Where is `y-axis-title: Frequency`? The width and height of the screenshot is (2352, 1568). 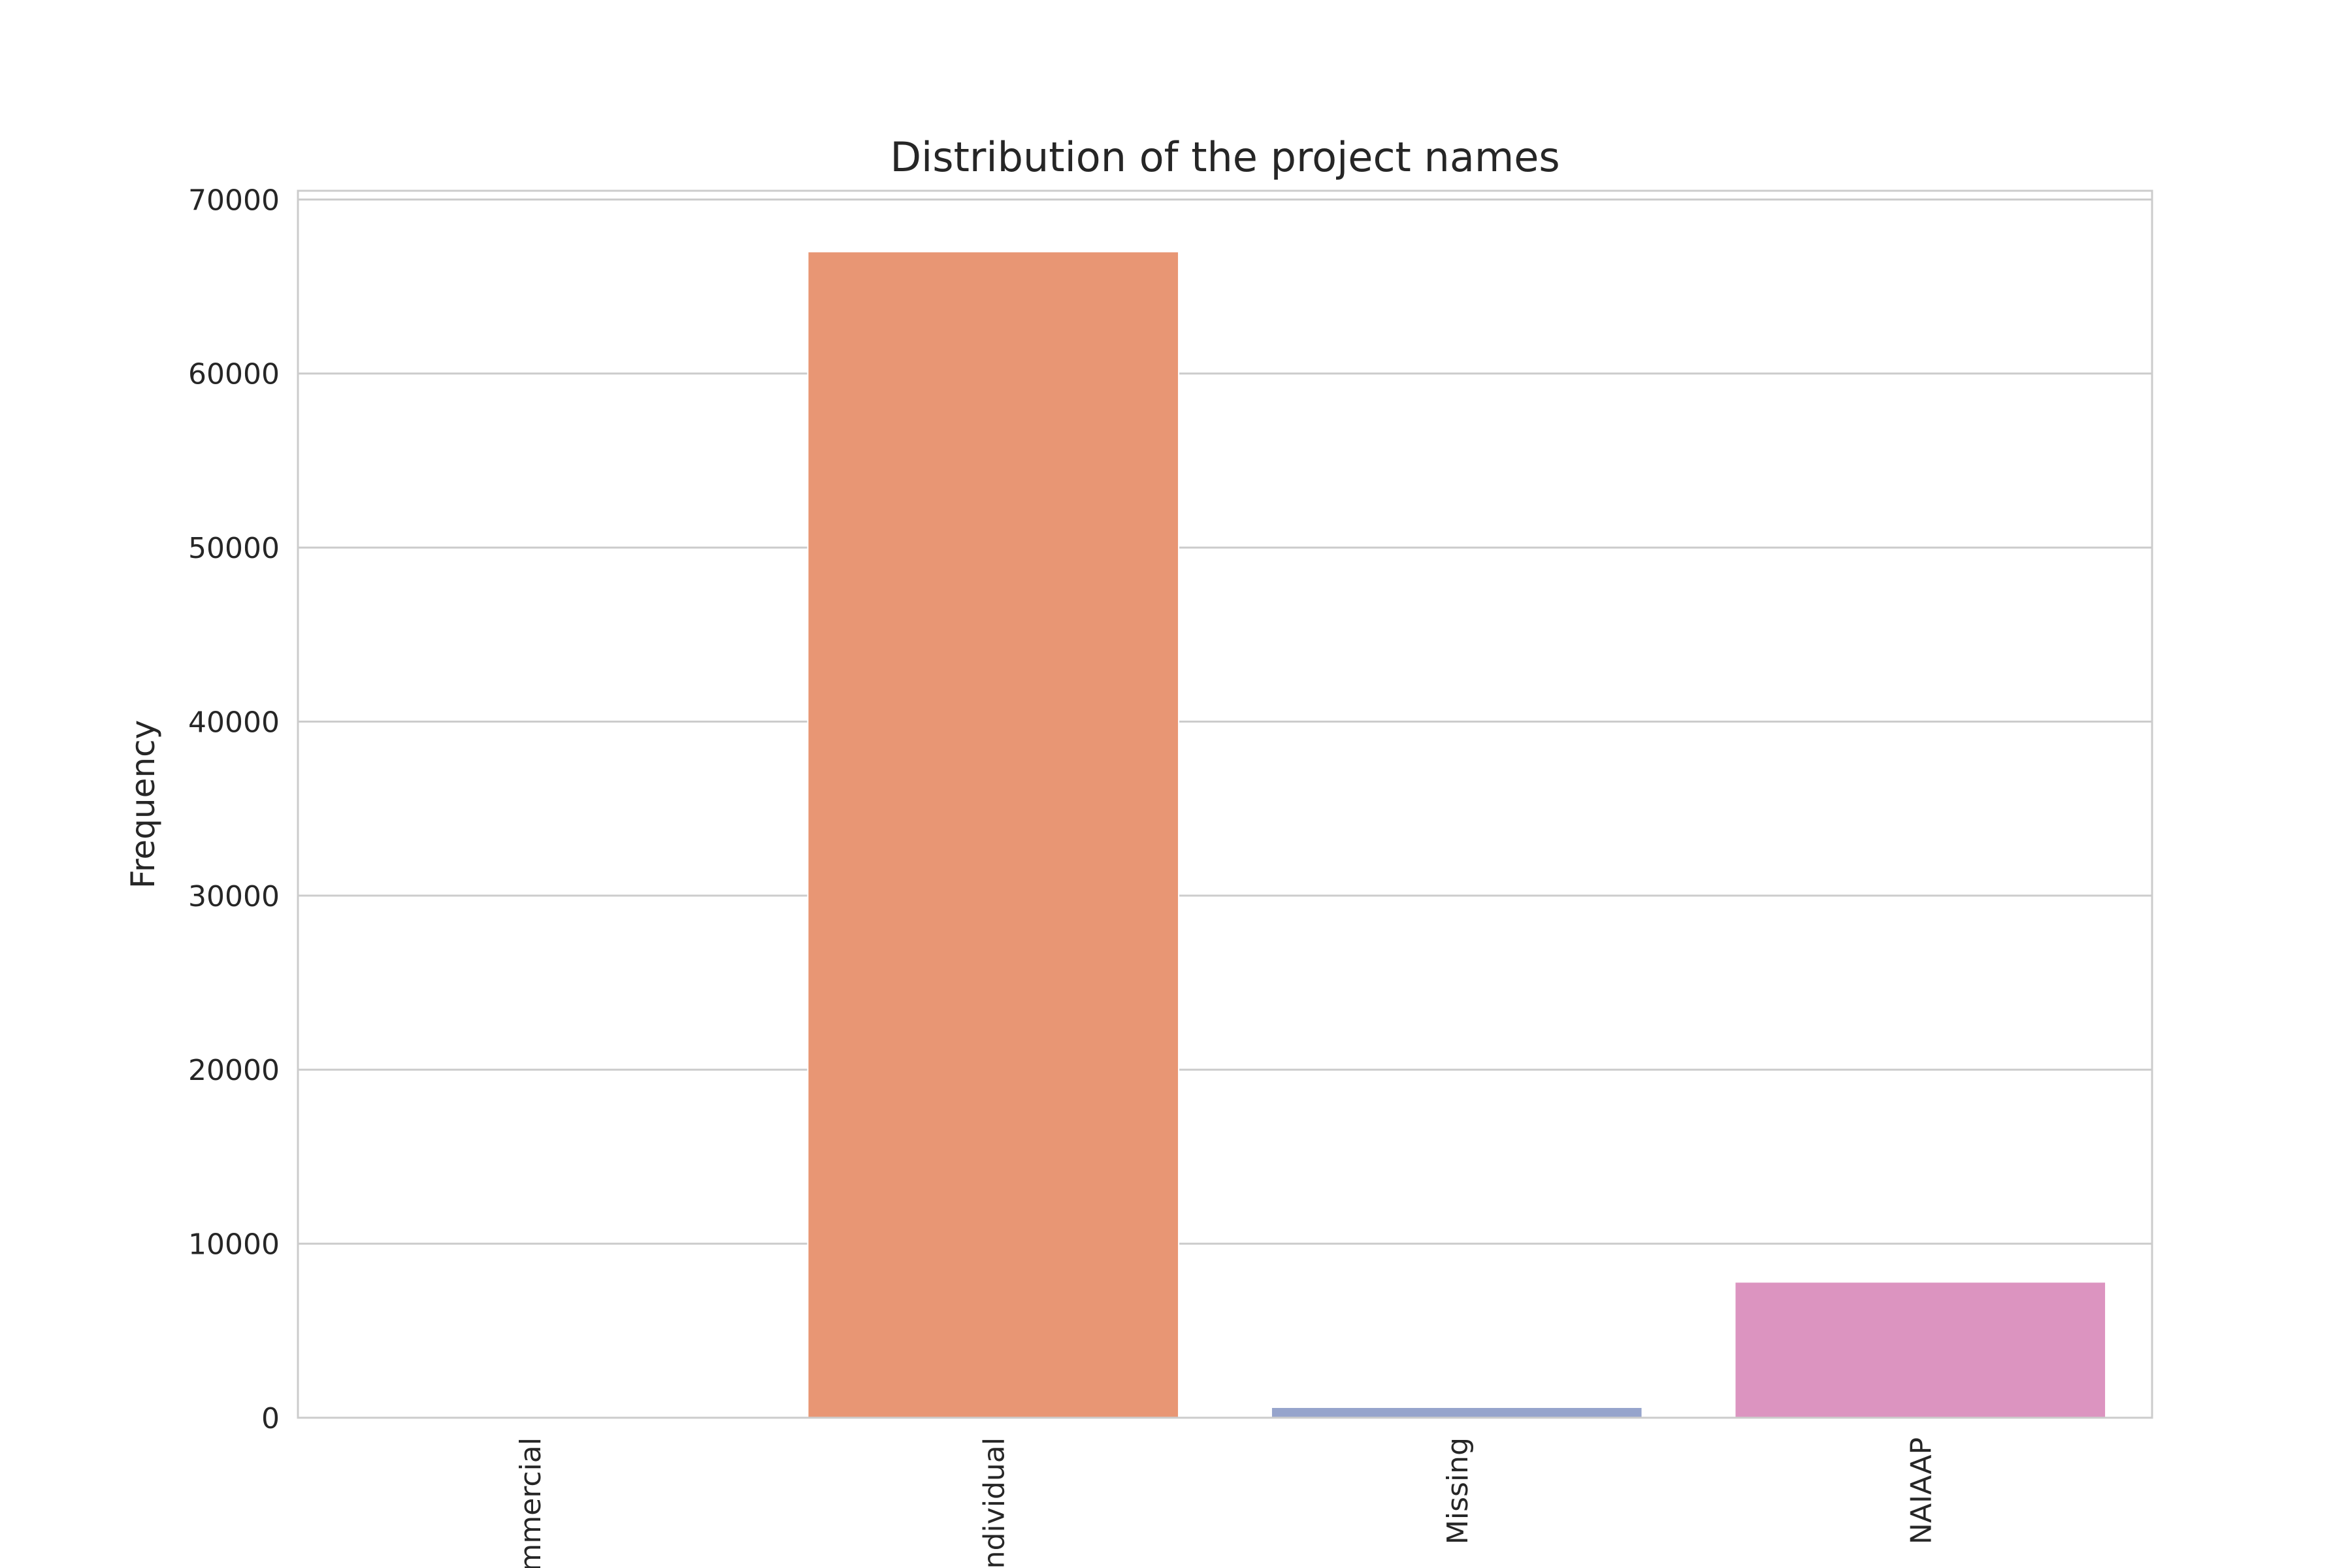 y-axis-title: Frequency is located at coordinates (143, 804).